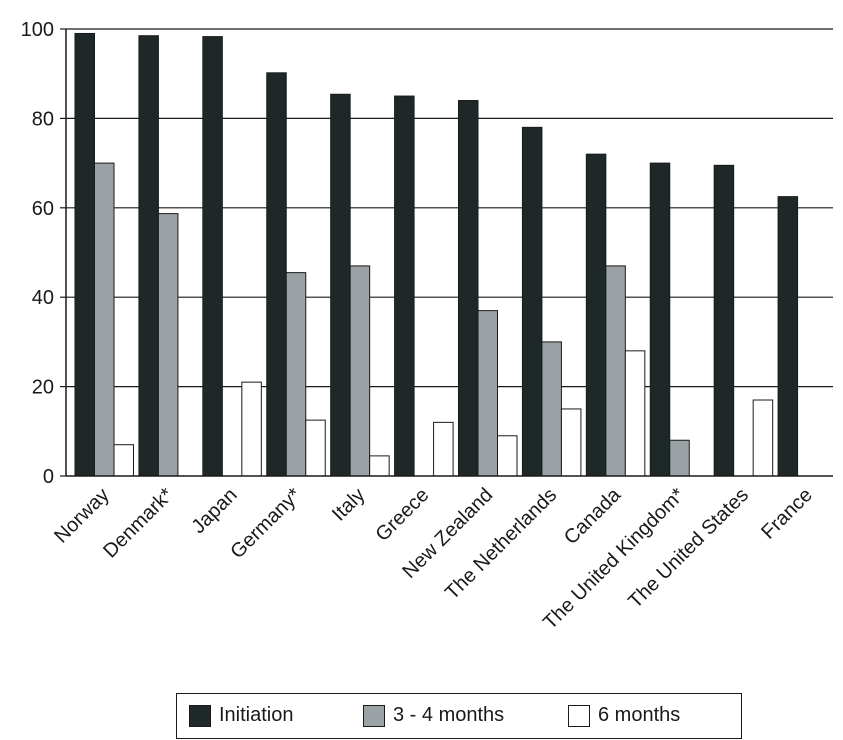  I want to click on bar-3-4-months-the-netherlands, so click(551, 409).